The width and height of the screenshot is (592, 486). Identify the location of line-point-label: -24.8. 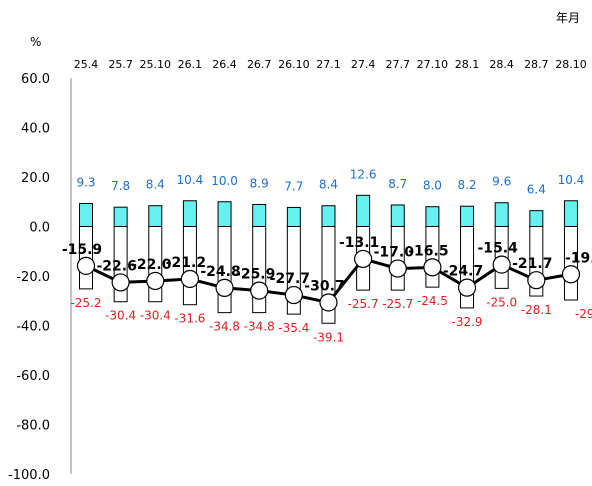
(220, 272).